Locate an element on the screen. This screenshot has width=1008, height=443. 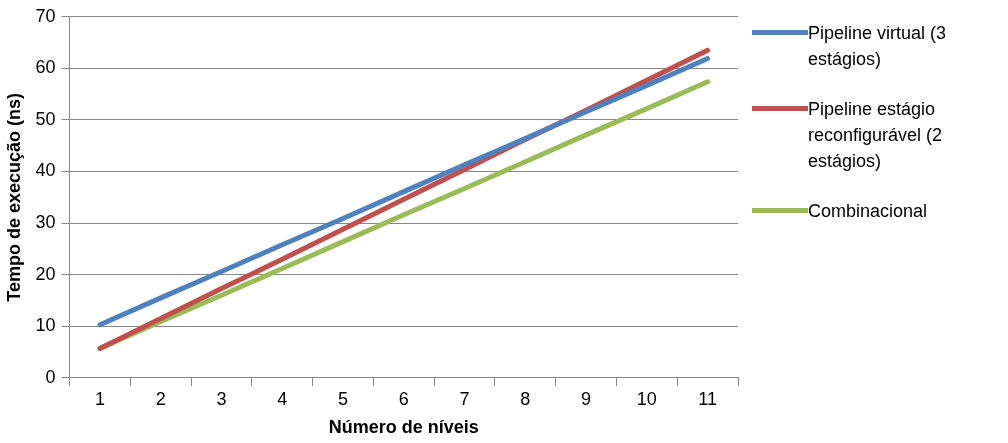
x-tick-label: 10 is located at coordinates (646, 398).